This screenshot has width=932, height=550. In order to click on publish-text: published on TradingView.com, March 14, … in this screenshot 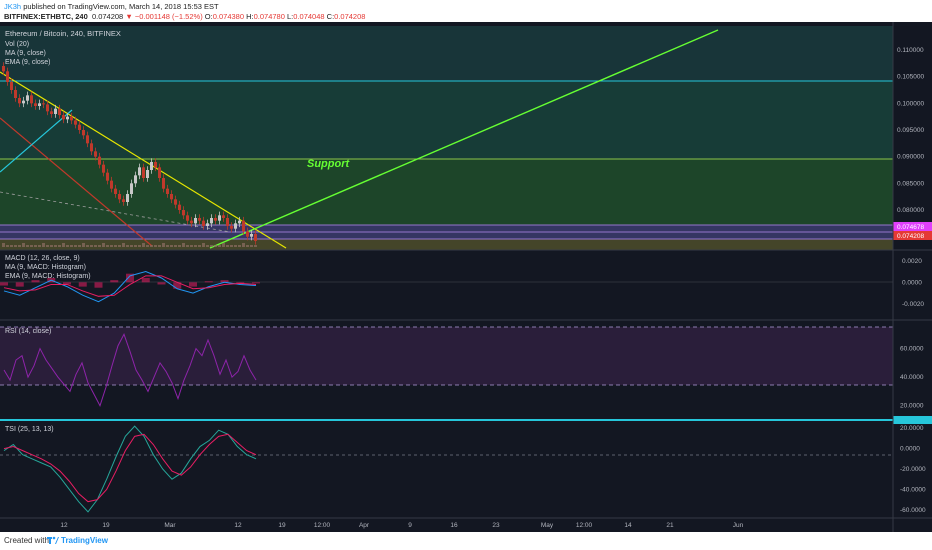, I will do `click(120, 6)`.